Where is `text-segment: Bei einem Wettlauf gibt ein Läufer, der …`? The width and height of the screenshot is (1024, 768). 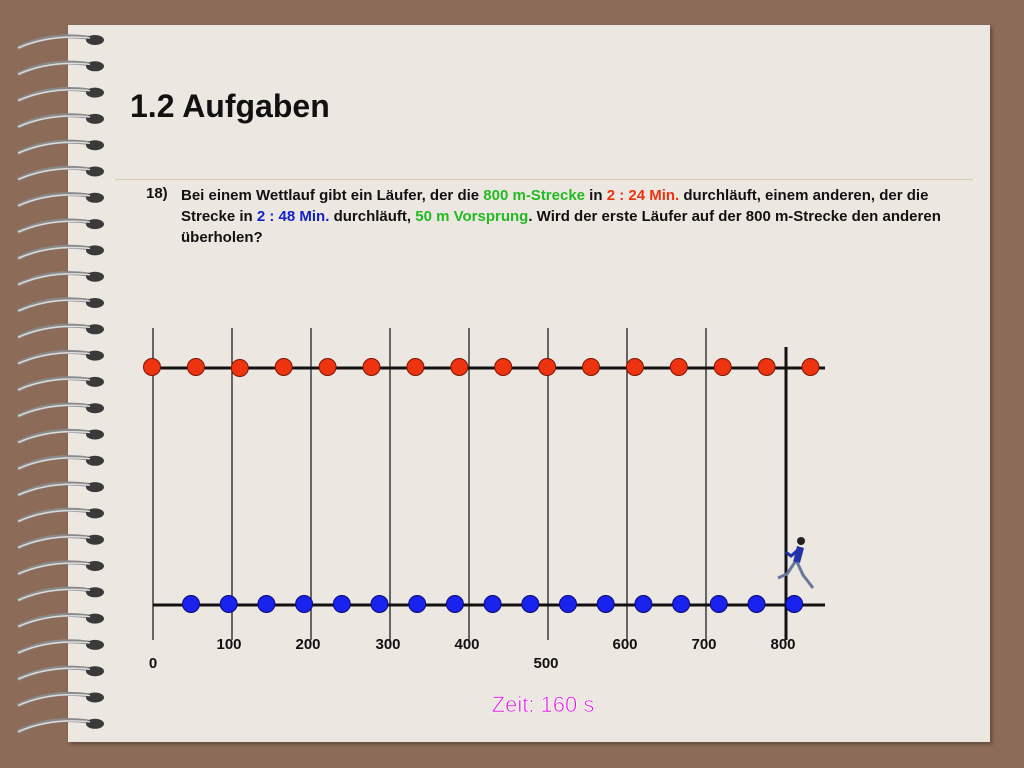 text-segment: Bei einem Wettlauf gibt ein Läufer, der … is located at coordinates (332, 195).